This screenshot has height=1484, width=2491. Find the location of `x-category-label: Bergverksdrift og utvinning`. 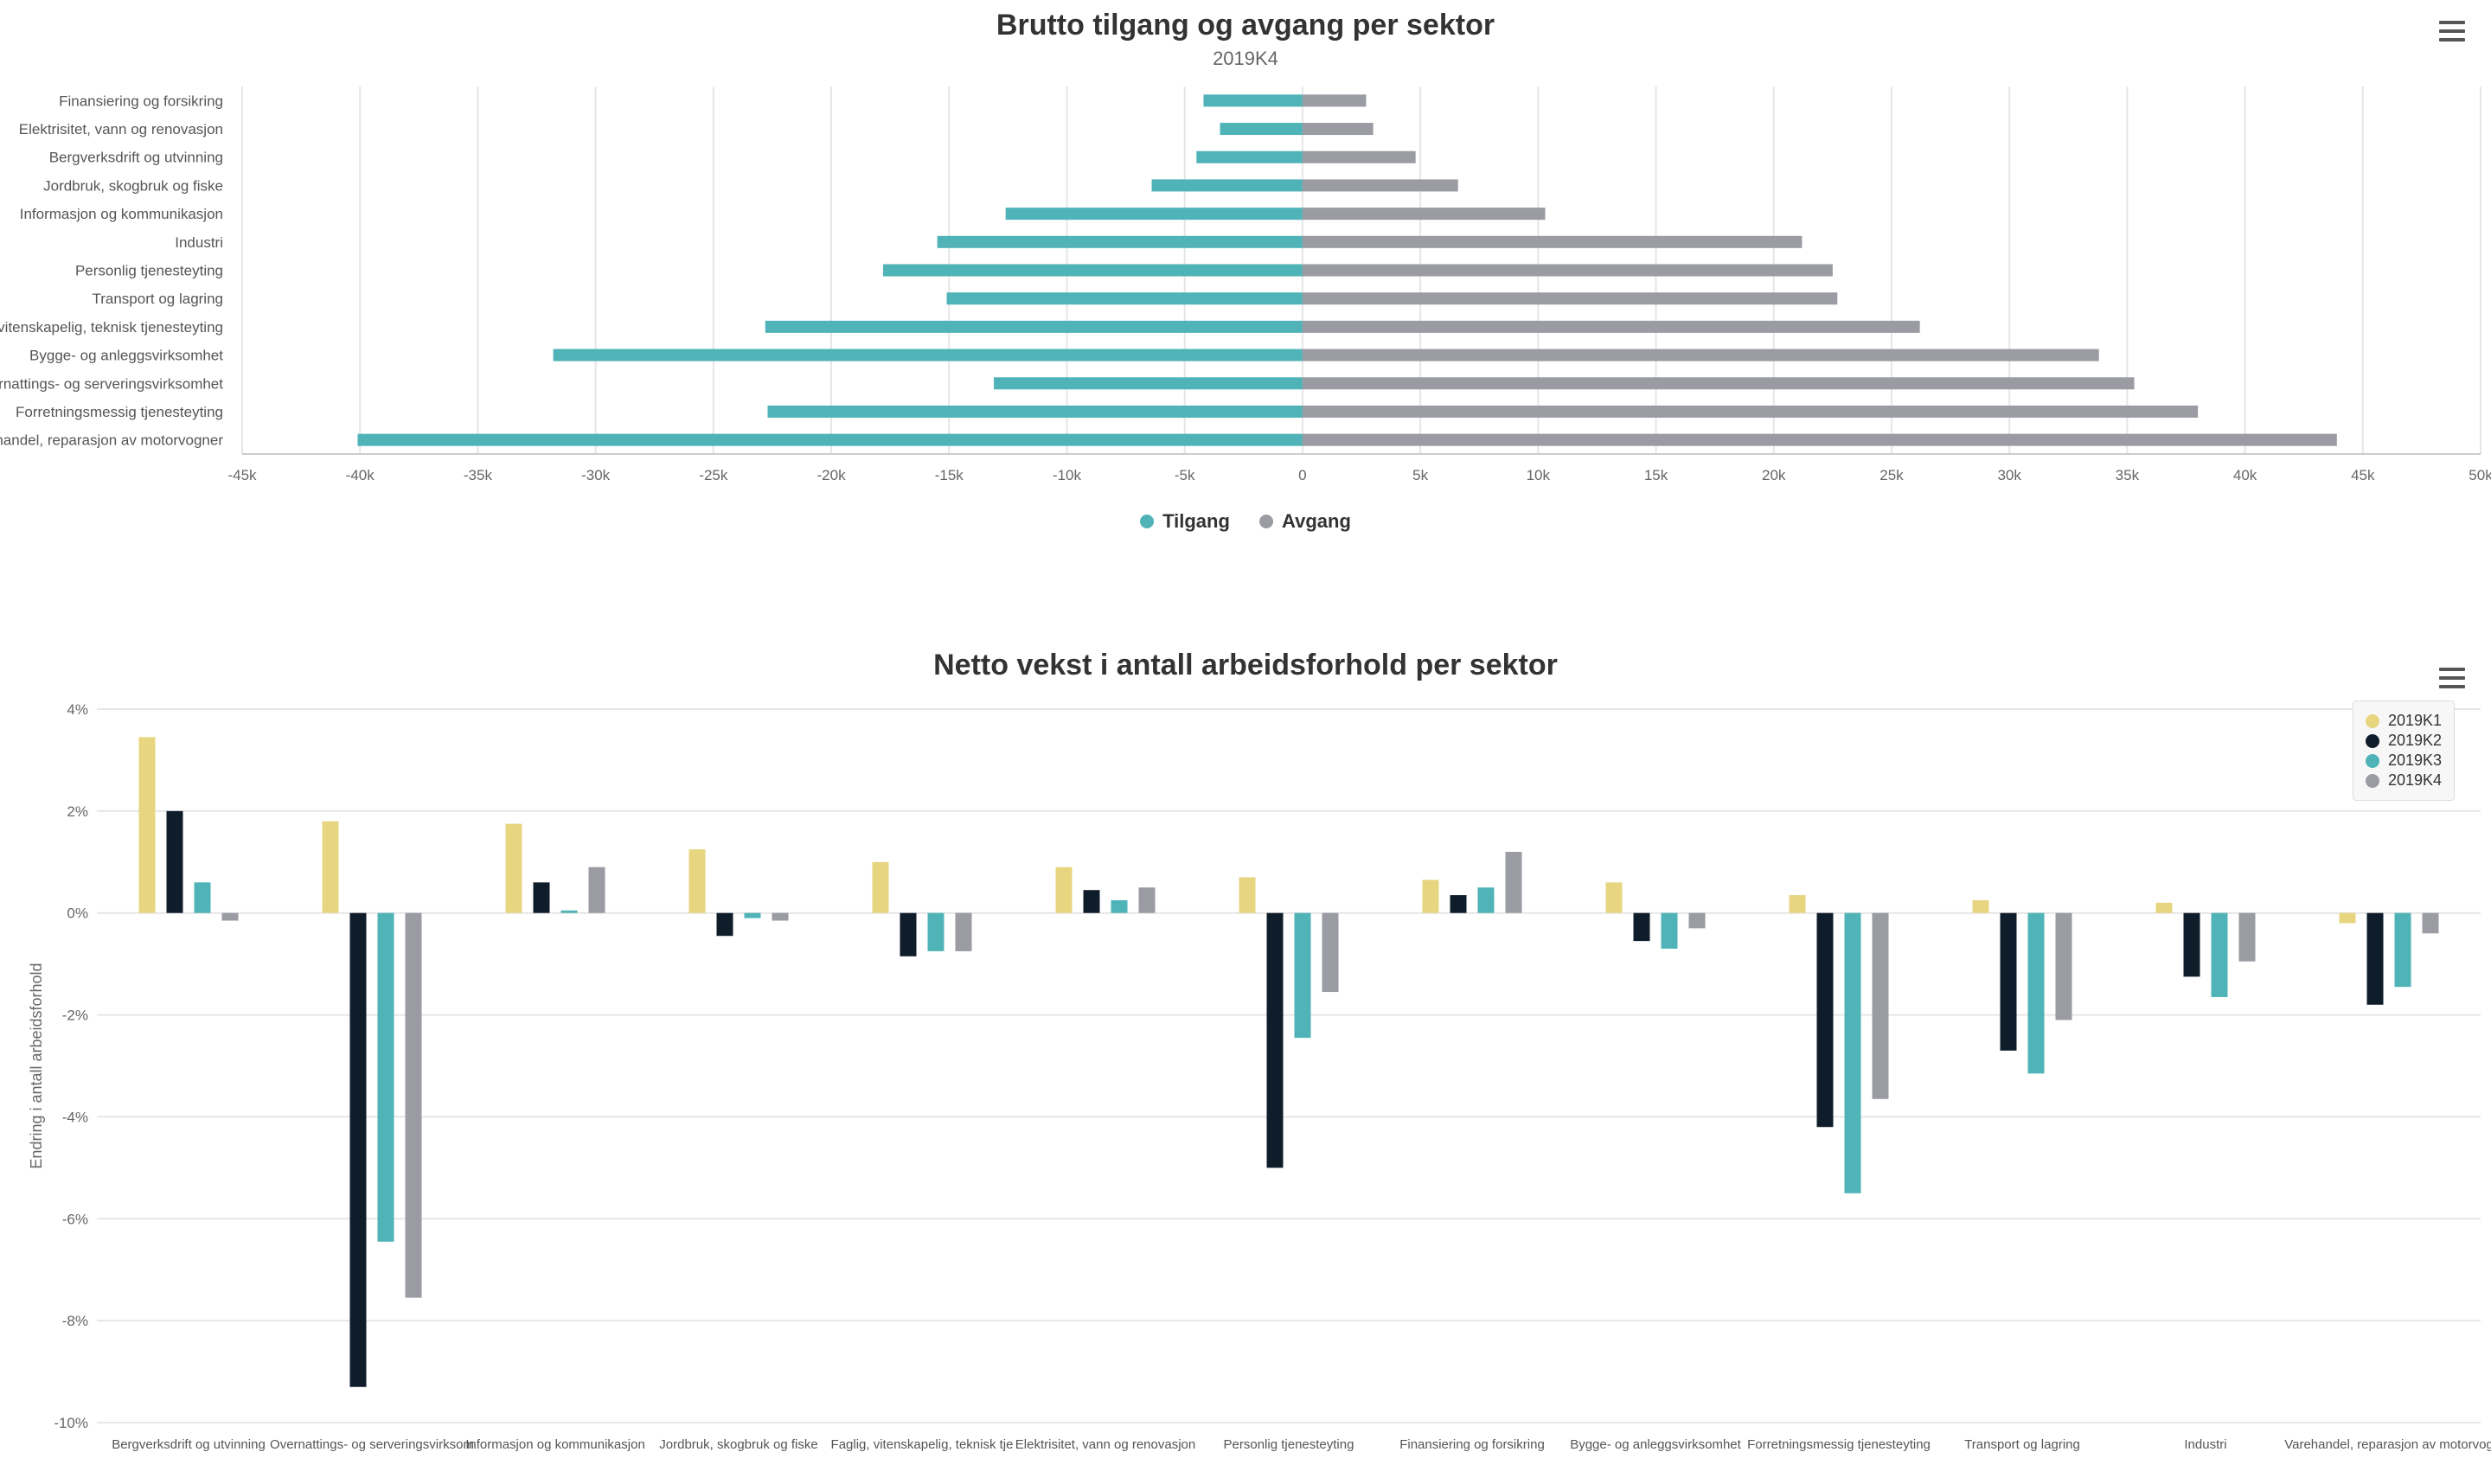

x-category-label: Bergverksdrift og utvinning is located at coordinates (189, 1445).